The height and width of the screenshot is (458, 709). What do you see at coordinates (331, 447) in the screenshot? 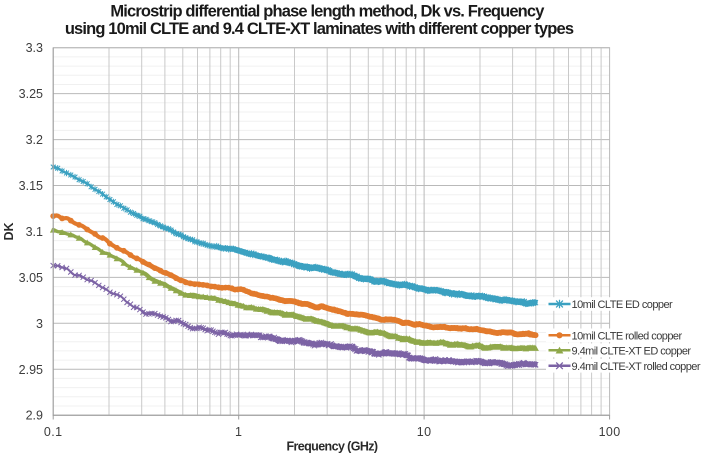
I see `svg-text: Frequency (GHz)` at bounding box center [331, 447].